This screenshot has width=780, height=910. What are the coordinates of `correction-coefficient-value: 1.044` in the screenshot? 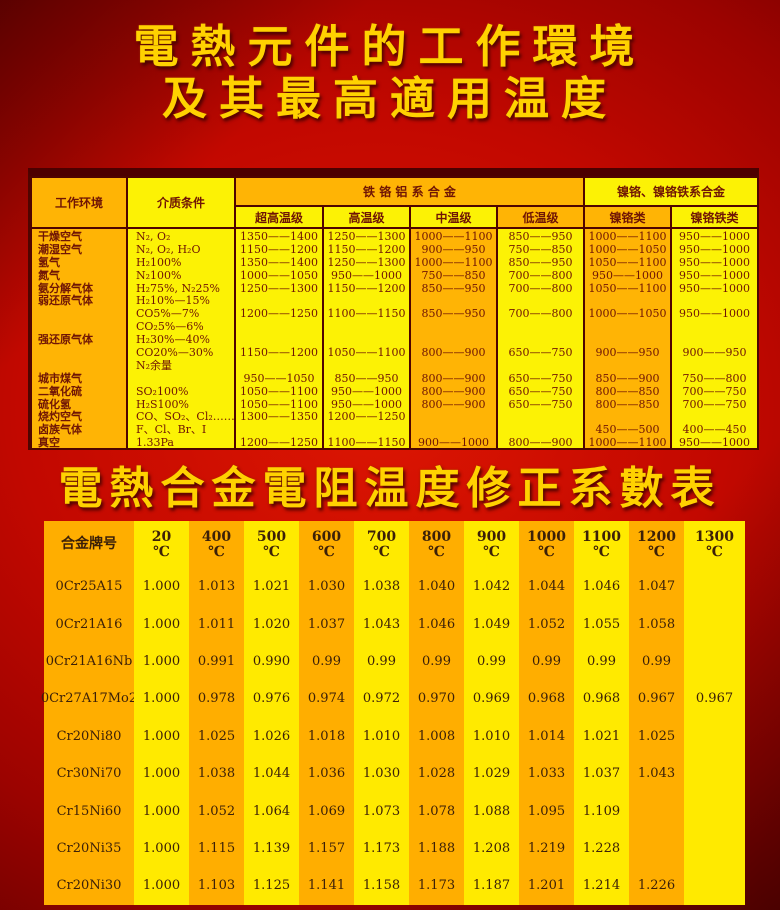 It's located at (546, 587).